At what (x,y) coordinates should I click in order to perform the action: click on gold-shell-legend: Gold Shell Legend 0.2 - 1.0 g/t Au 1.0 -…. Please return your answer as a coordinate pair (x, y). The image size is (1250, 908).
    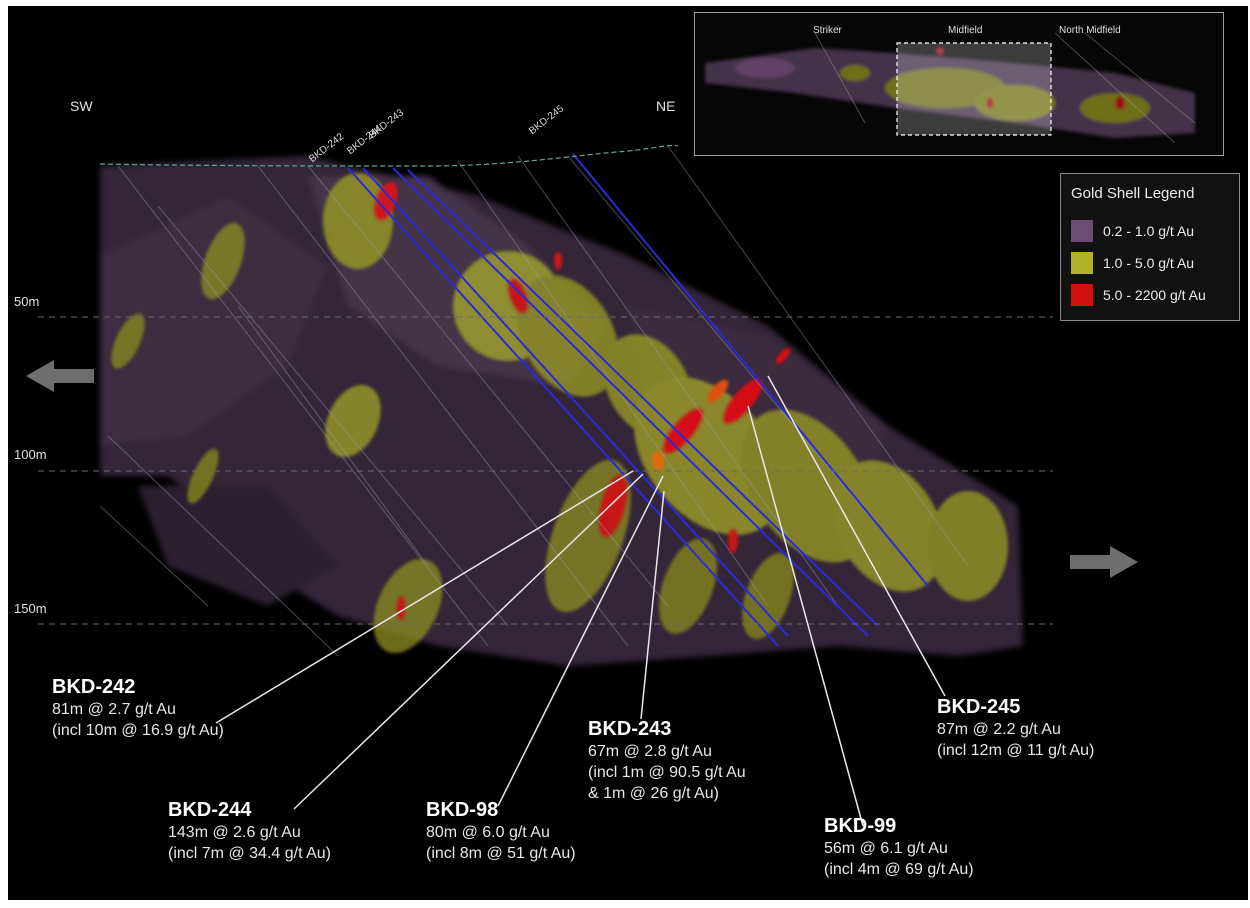
    Looking at the image, I should click on (1150, 247).